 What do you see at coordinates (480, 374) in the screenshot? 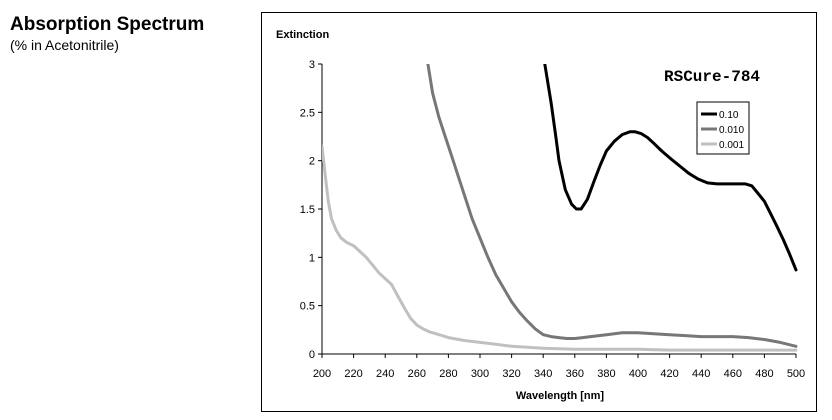
I see `x-tick-label: 300` at bounding box center [480, 374].